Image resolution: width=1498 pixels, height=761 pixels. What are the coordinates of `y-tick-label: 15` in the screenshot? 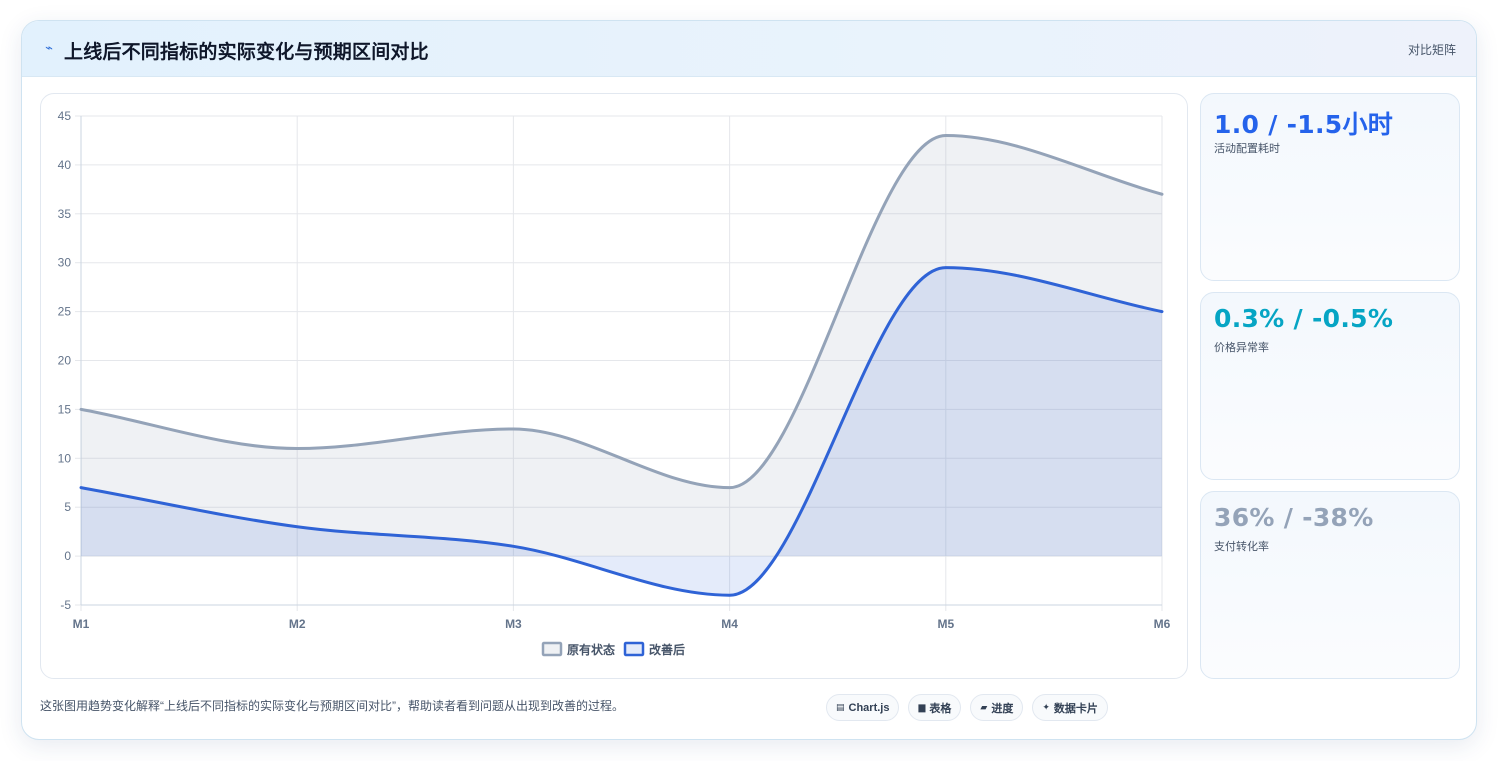 It's located at (65, 409).